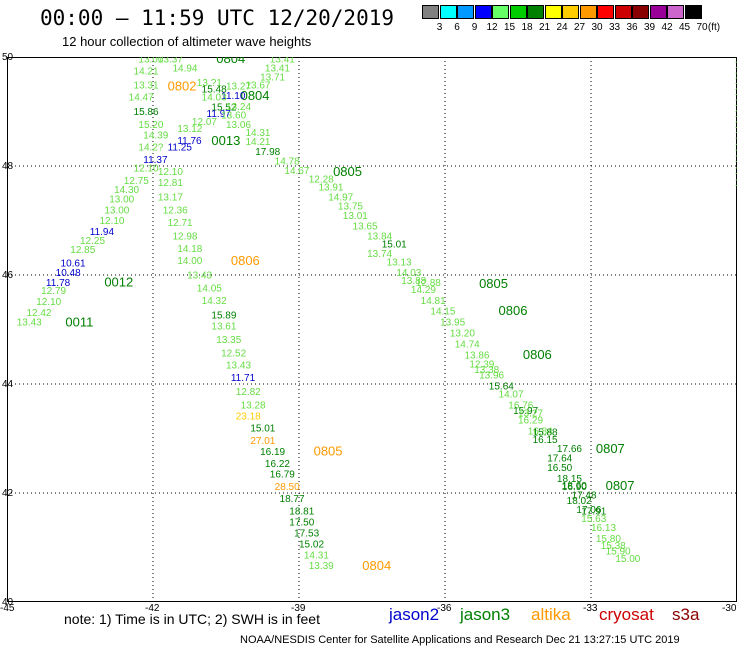 The width and height of the screenshot is (740, 650). I want to click on wave-height-label: 15.90, so click(618, 552).